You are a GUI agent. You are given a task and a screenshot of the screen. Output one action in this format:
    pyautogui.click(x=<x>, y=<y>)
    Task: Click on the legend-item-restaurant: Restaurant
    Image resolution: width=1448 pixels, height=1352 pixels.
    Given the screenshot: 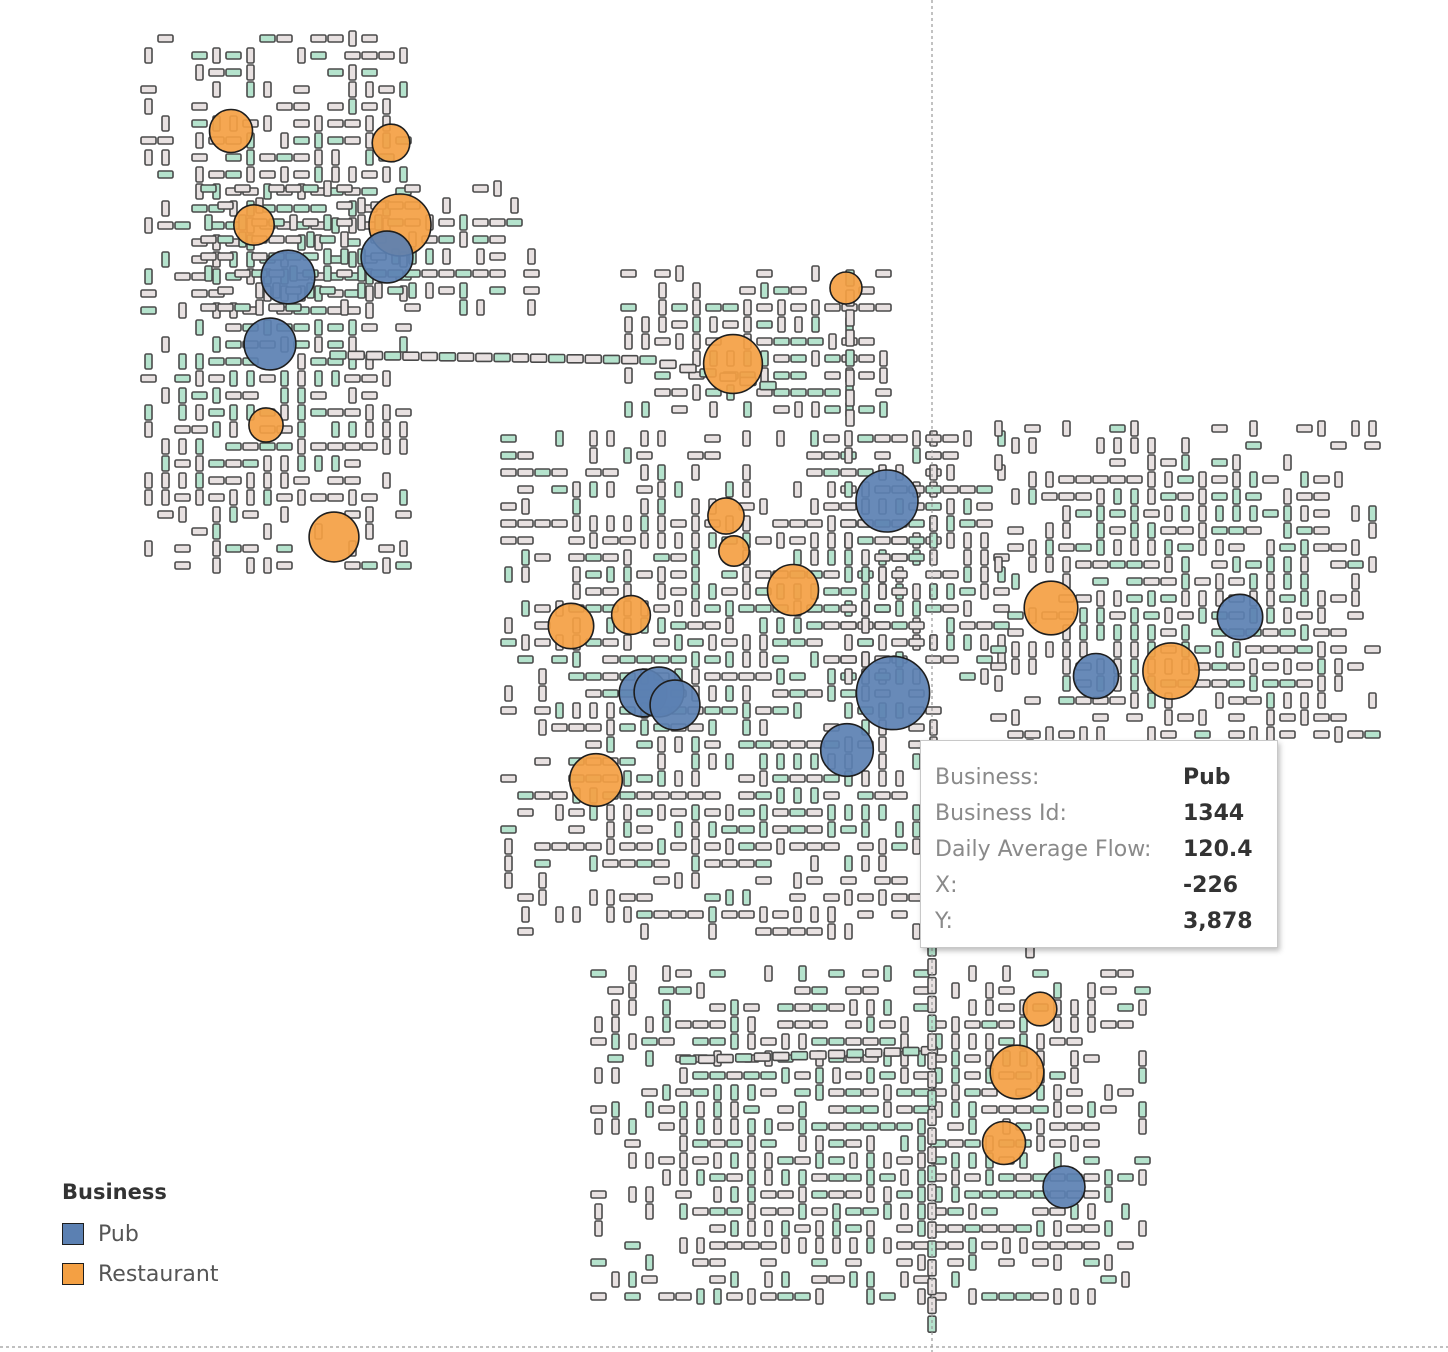 What is the action you would take?
    pyautogui.click(x=140, y=1274)
    